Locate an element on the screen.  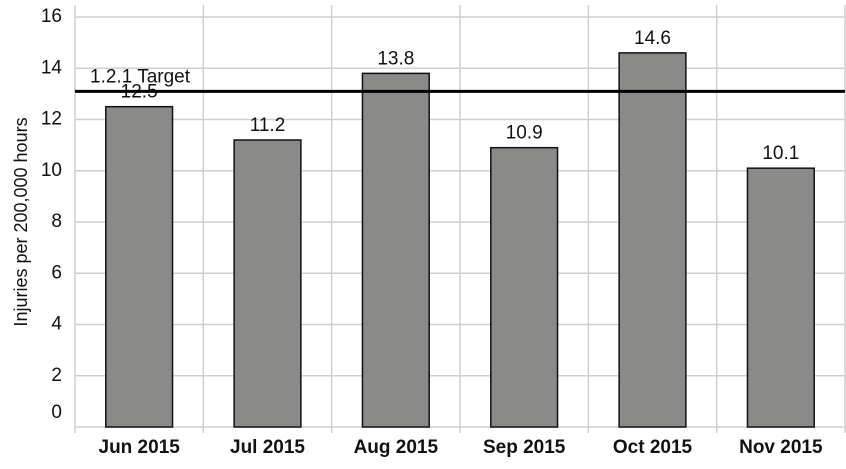
y-tick-label: 2 is located at coordinates (56, 375).